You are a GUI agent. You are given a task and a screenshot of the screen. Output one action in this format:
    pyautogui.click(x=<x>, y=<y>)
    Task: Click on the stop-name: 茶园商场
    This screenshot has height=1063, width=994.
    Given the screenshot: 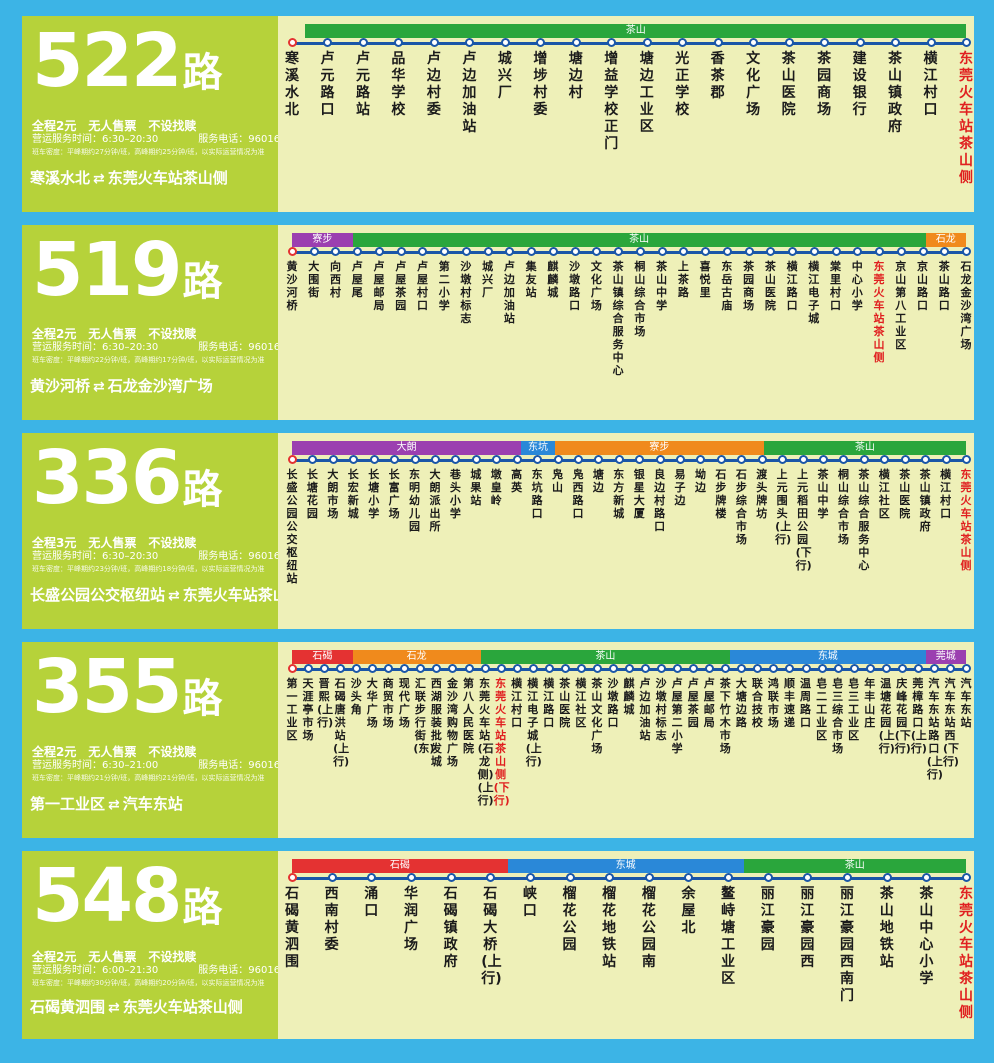 What is the action you would take?
    pyautogui.click(x=749, y=286)
    